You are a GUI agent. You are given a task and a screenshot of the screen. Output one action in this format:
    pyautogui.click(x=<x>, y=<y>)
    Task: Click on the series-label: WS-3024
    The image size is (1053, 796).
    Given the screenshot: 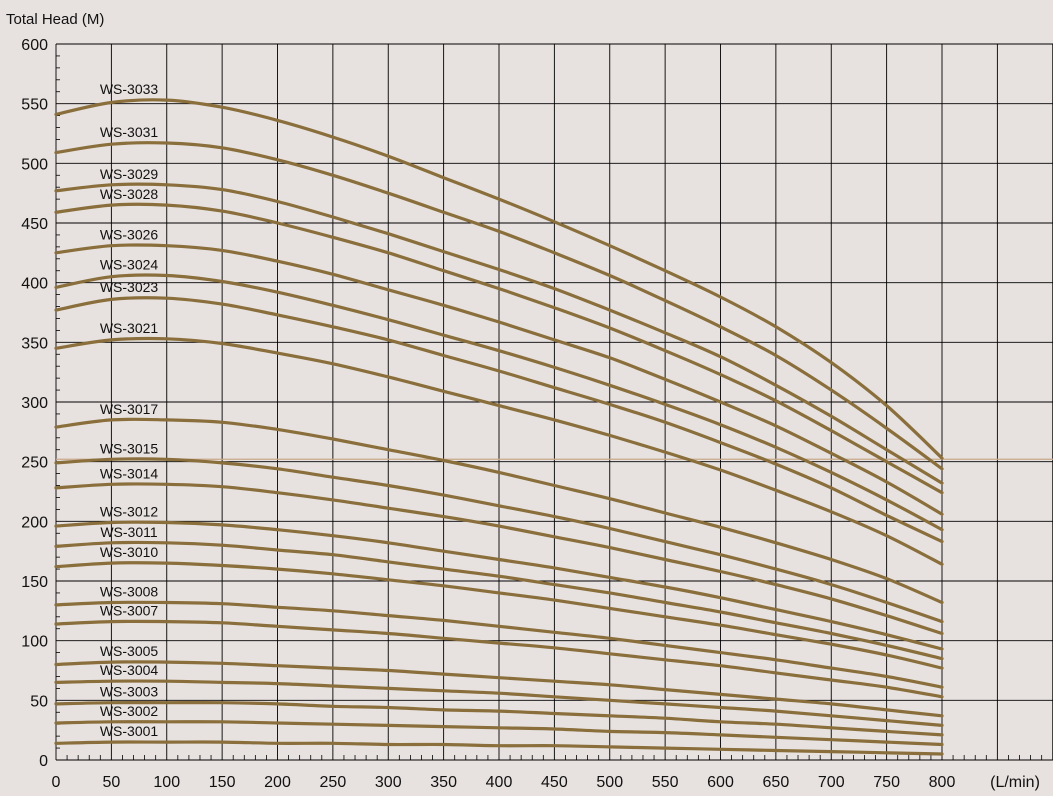 What is the action you would take?
    pyautogui.click(x=129, y=265)
    